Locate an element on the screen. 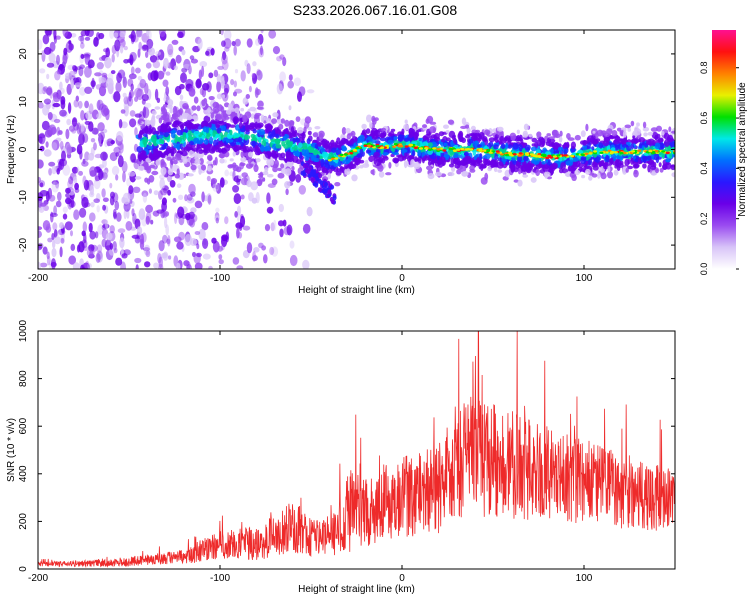 The image size is (750, 600). spectrogram-ylabel: Frequency (Hz) is located at coordinates (11, 149).